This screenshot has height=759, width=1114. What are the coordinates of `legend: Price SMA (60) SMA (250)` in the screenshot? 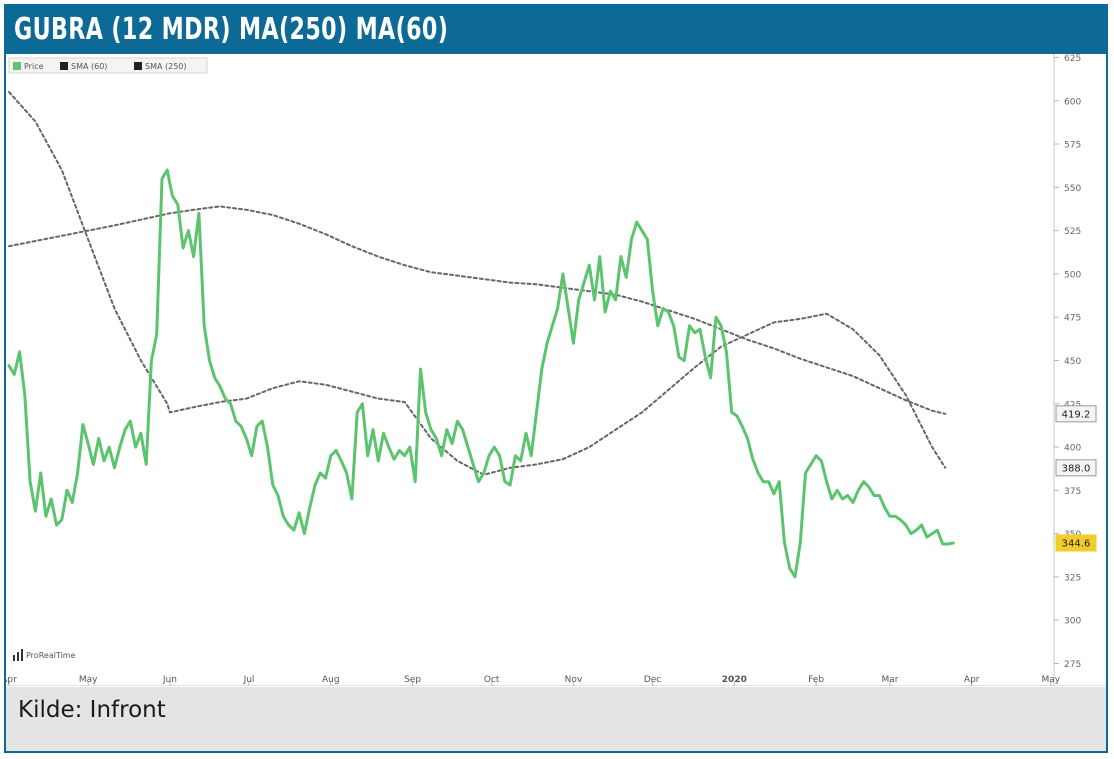 It's located at (108, 65).